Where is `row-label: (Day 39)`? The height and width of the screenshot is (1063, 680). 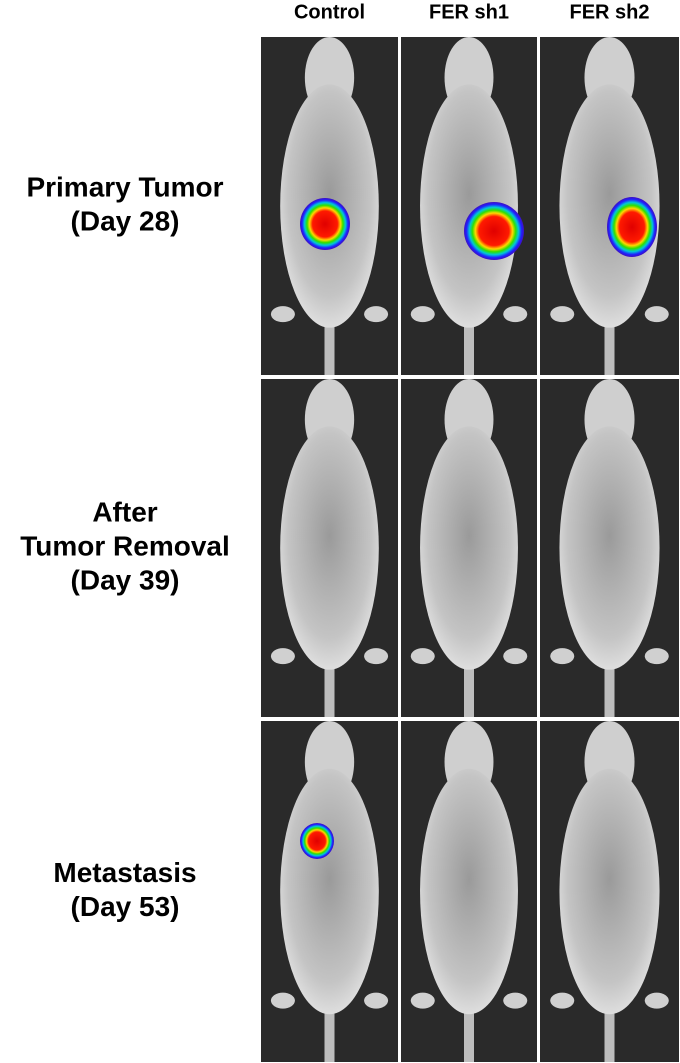
row-label: (Day 39) is located at coordinates (125, 579).